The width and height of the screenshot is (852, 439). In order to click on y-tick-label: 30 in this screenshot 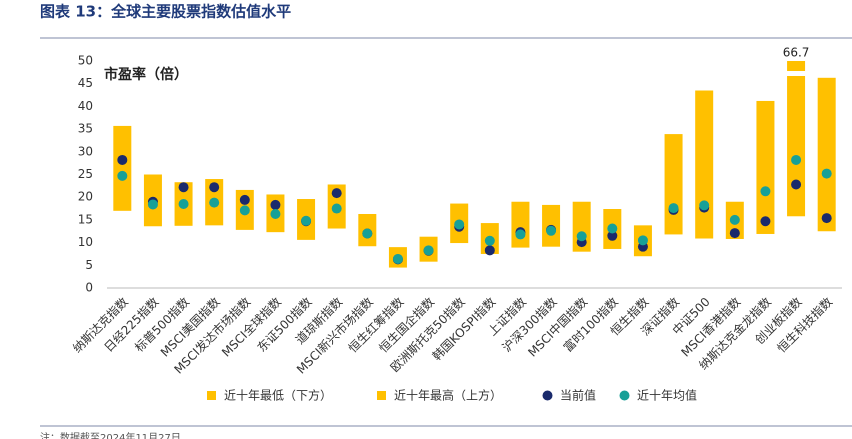, I will do `click(85, 151)`.